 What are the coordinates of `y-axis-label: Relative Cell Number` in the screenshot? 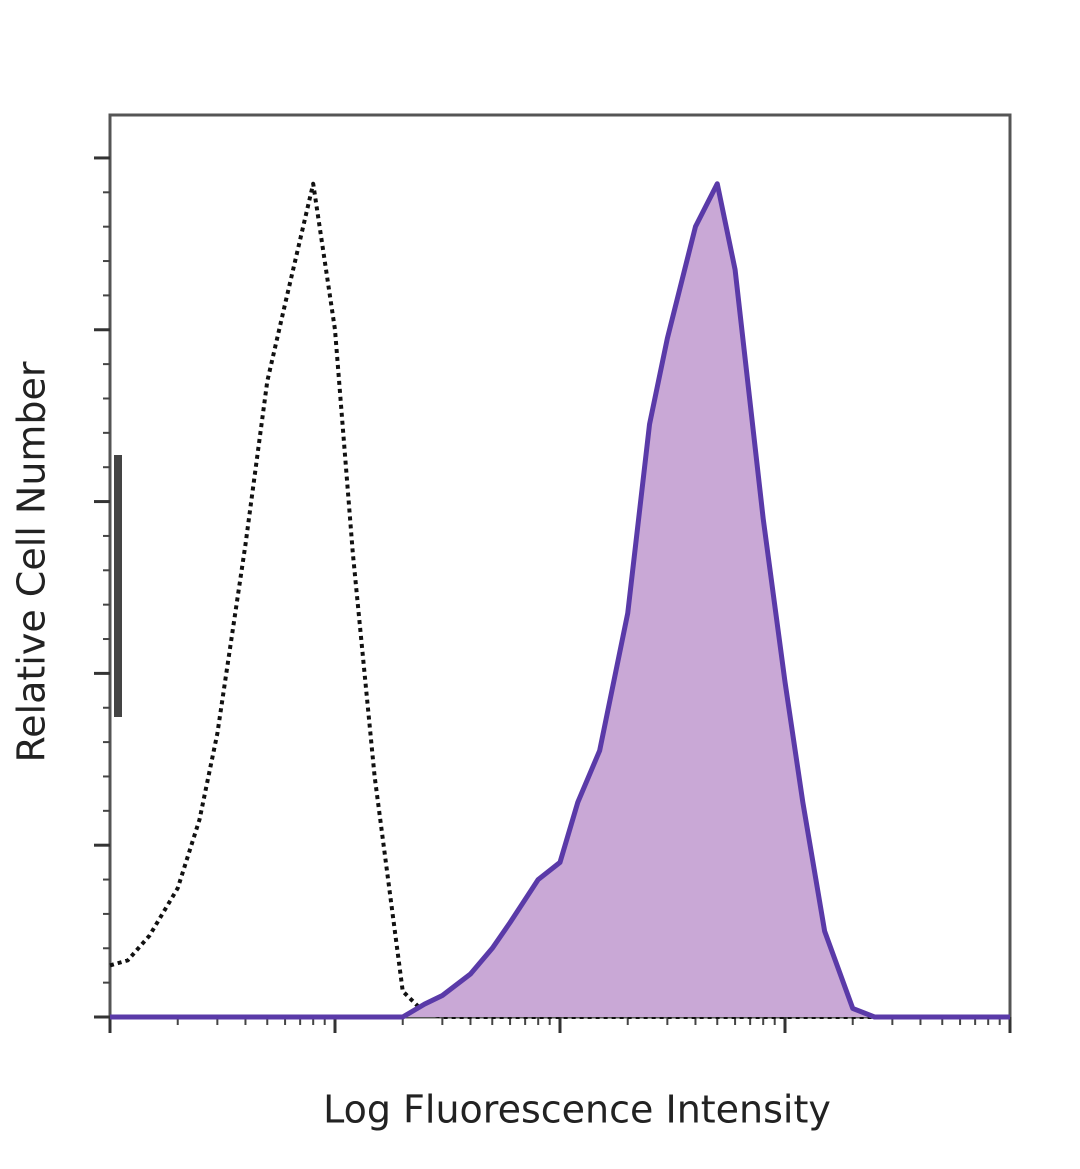 It's located at (32, 561).